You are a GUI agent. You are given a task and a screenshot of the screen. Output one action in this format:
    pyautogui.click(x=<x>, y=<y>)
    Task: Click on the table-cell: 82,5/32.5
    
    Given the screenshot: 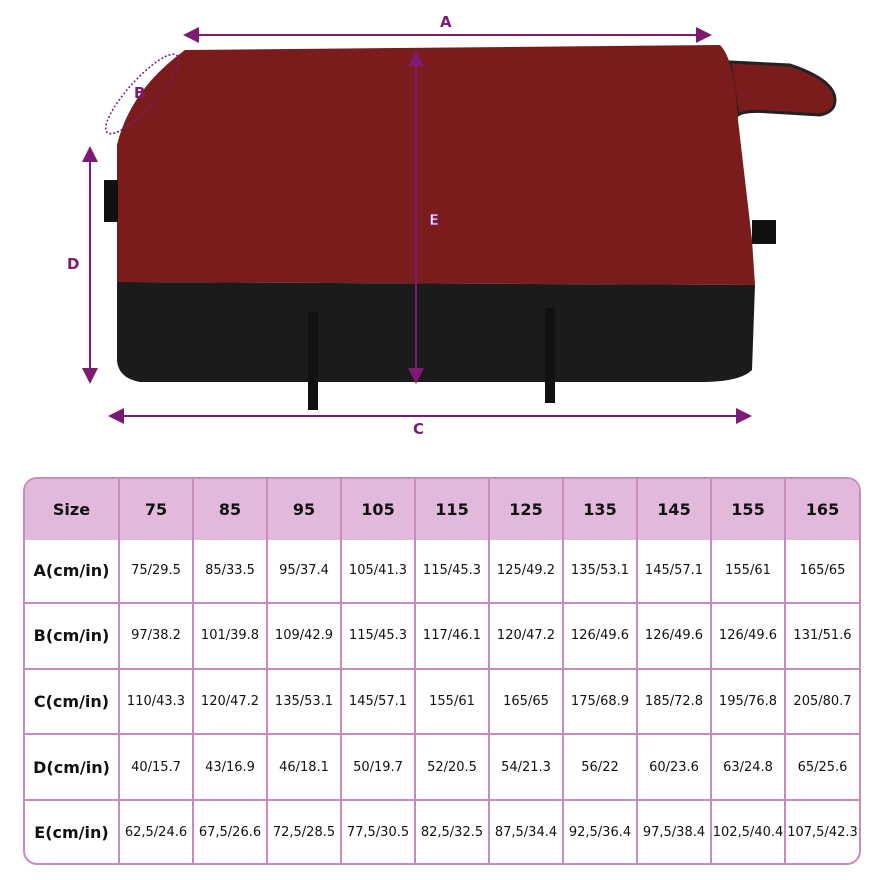 What is the action you would take?
    pyautogui.click(x=452, y=831)
    